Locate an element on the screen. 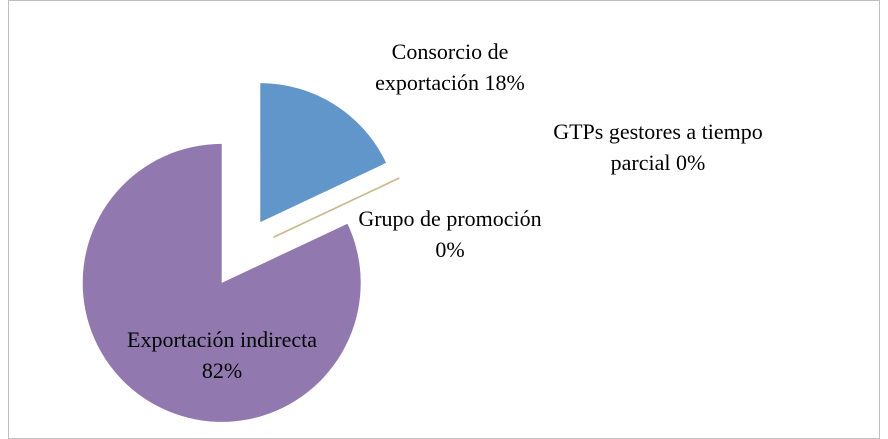  data-label: Consorcio de exportación 18% is located at coordinates (450, 67).